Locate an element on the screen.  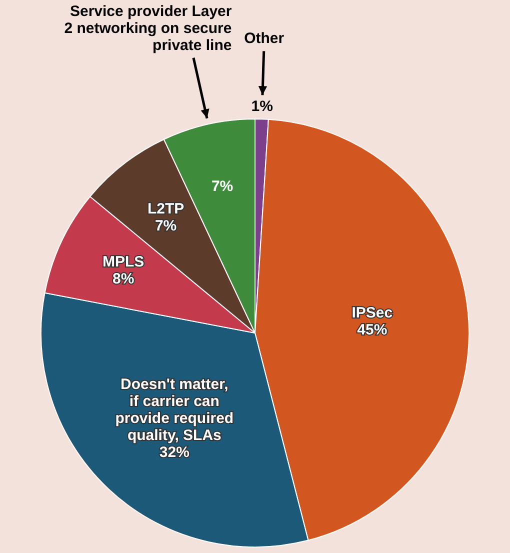
data-label: 32% is located at coordinates (174, 452).